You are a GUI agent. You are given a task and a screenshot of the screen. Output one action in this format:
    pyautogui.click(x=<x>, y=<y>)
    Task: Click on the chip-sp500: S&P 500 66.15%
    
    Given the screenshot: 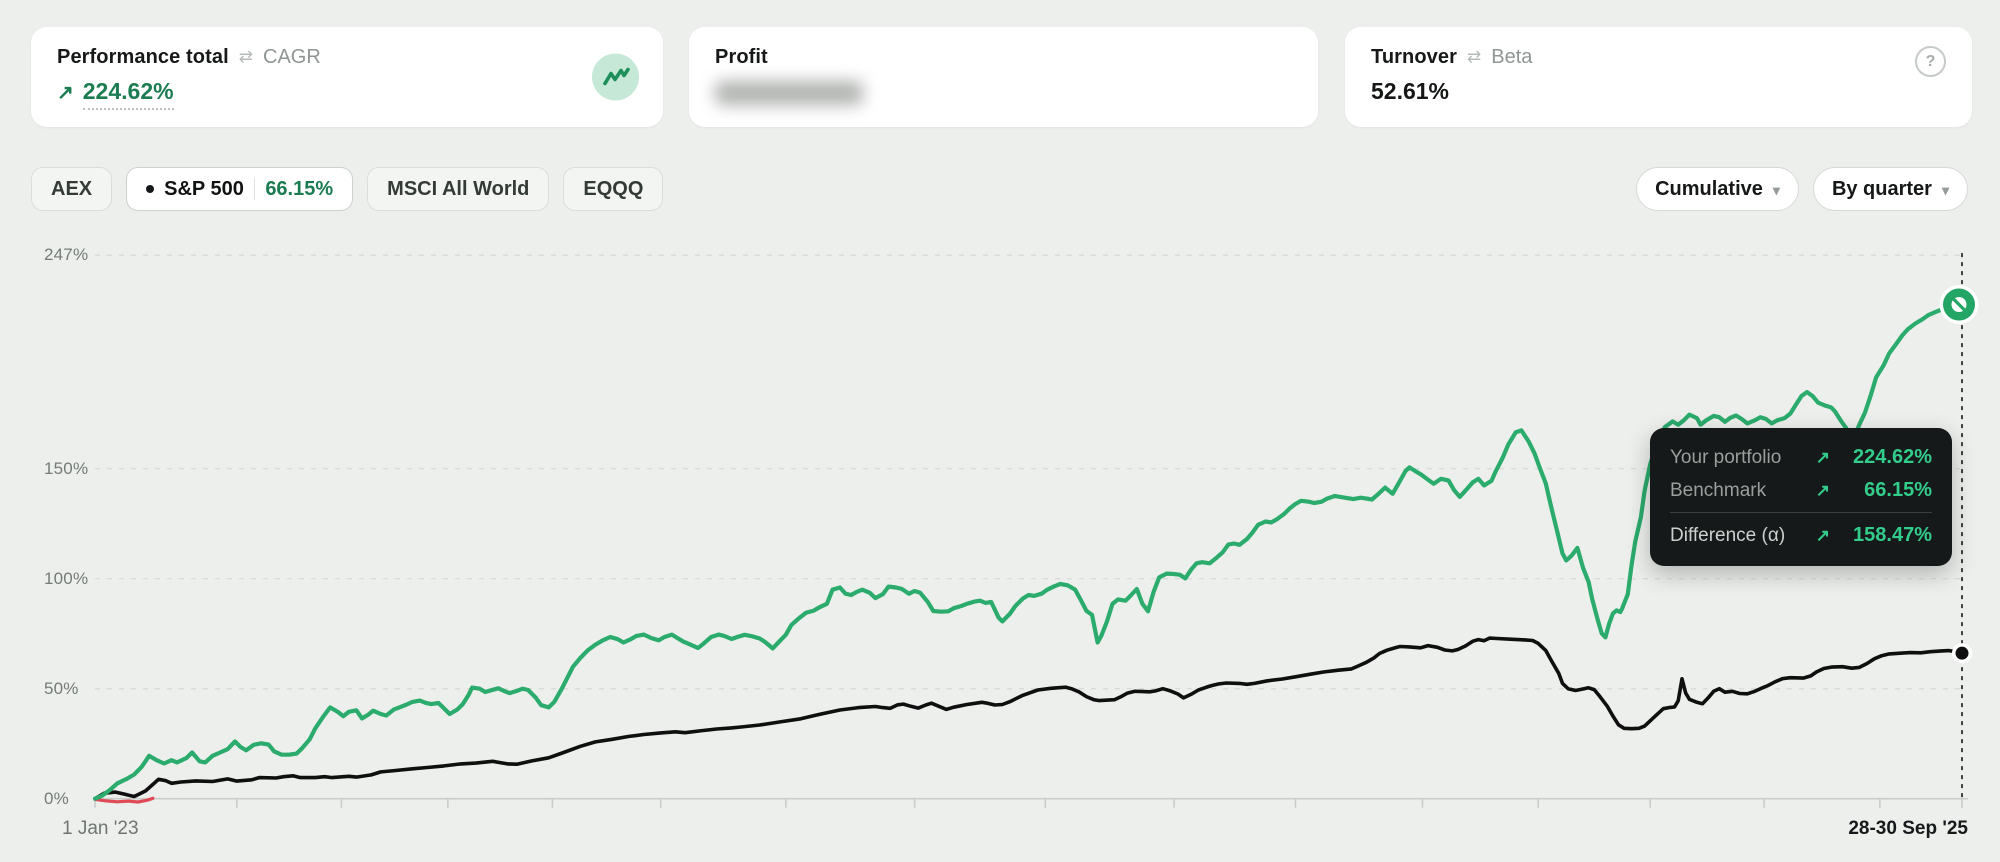 What is the action you would take?
    pyautogui.click(x=240, y=189)
    